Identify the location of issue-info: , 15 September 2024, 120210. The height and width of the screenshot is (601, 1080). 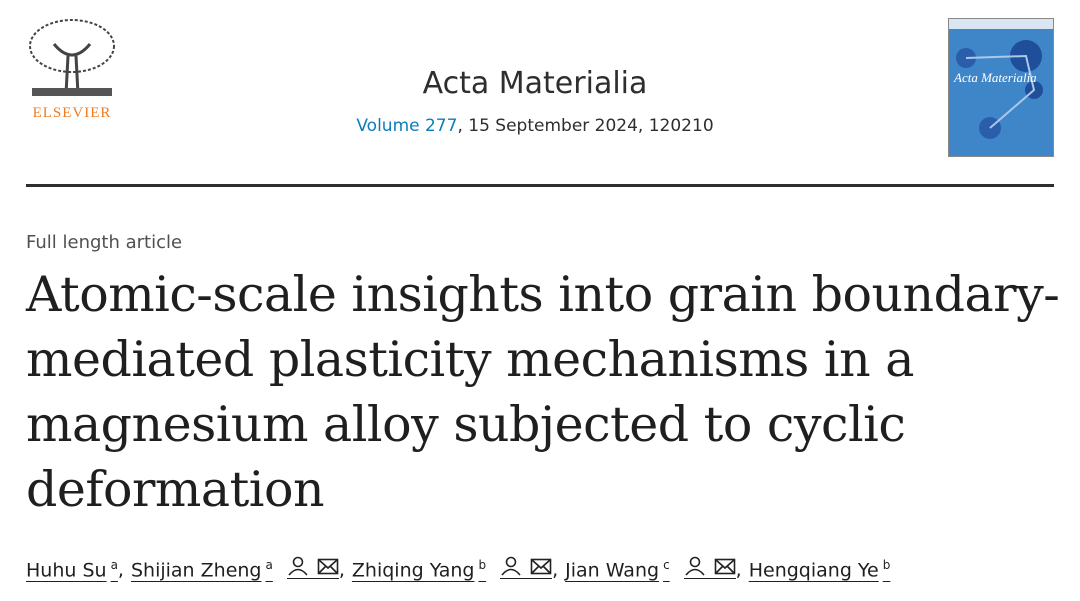
(585, 126).